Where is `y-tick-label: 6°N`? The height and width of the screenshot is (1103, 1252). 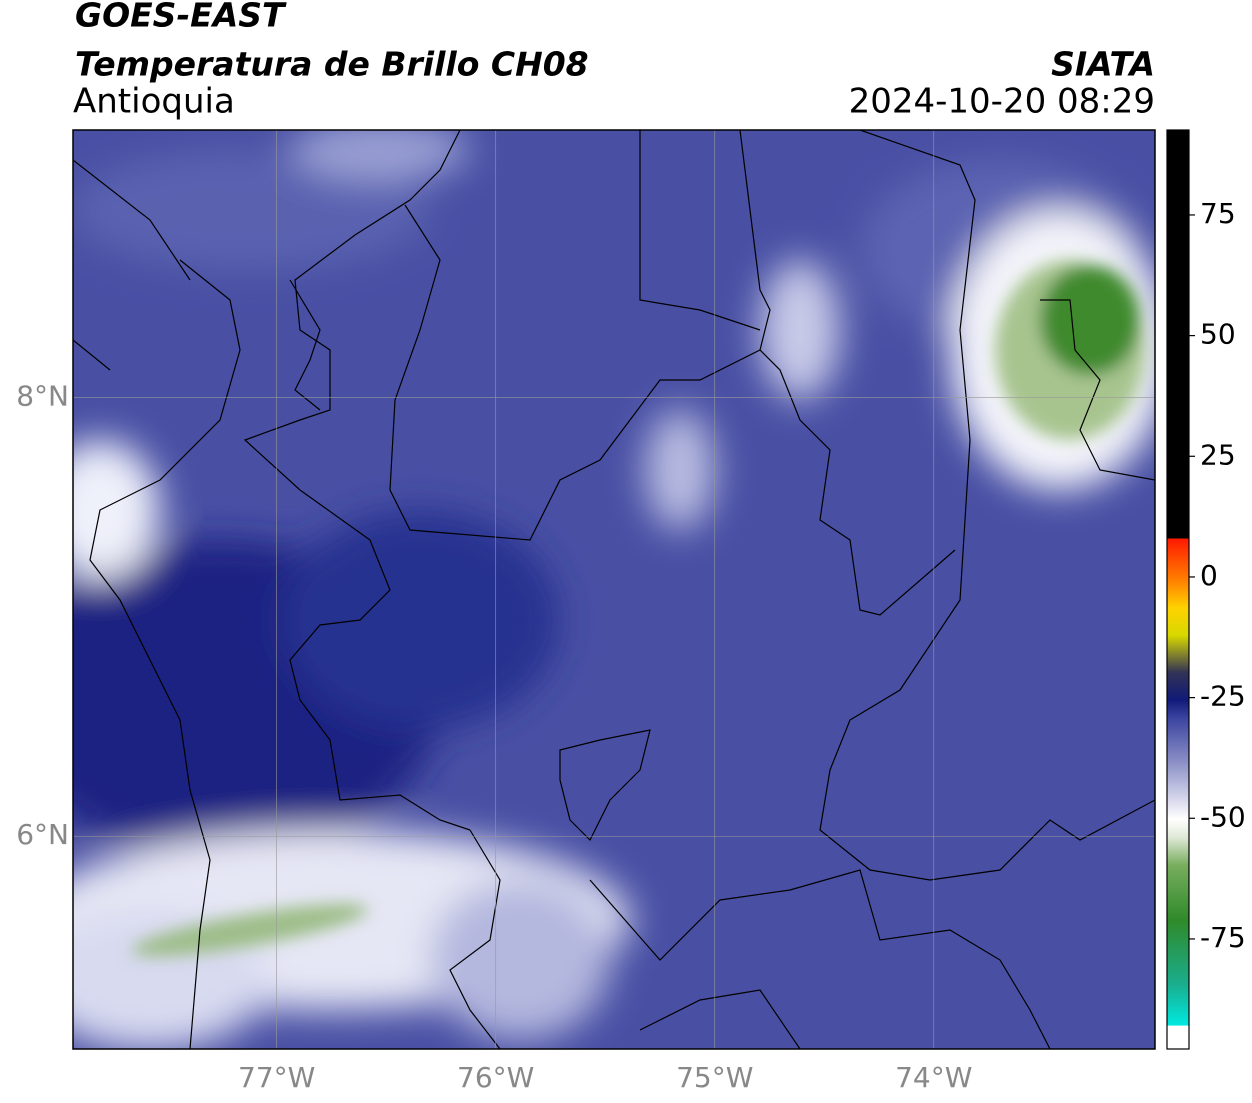
y-tick-label: 6°N is located at coordinates (42, 834).